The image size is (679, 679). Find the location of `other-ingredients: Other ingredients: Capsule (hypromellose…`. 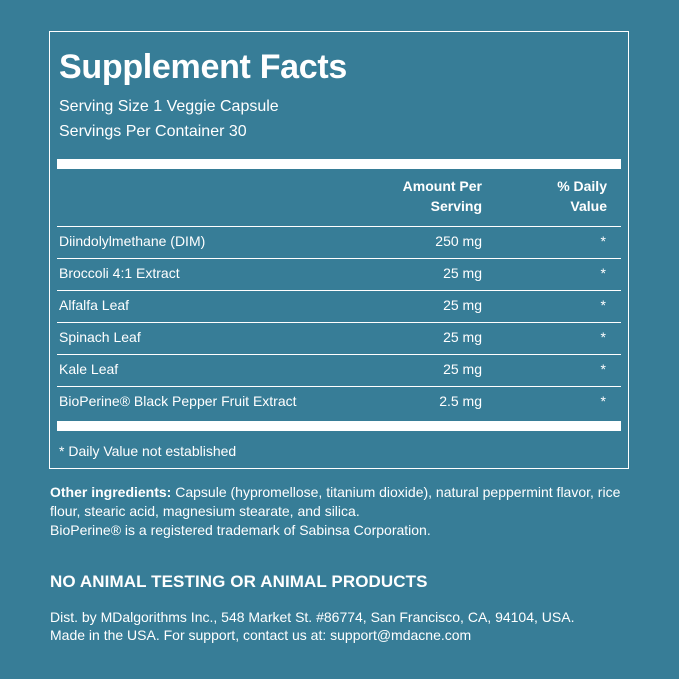

other-ingredients: Other ingredients: Capsule (hypromellose… is located at coordinates (345, 511).